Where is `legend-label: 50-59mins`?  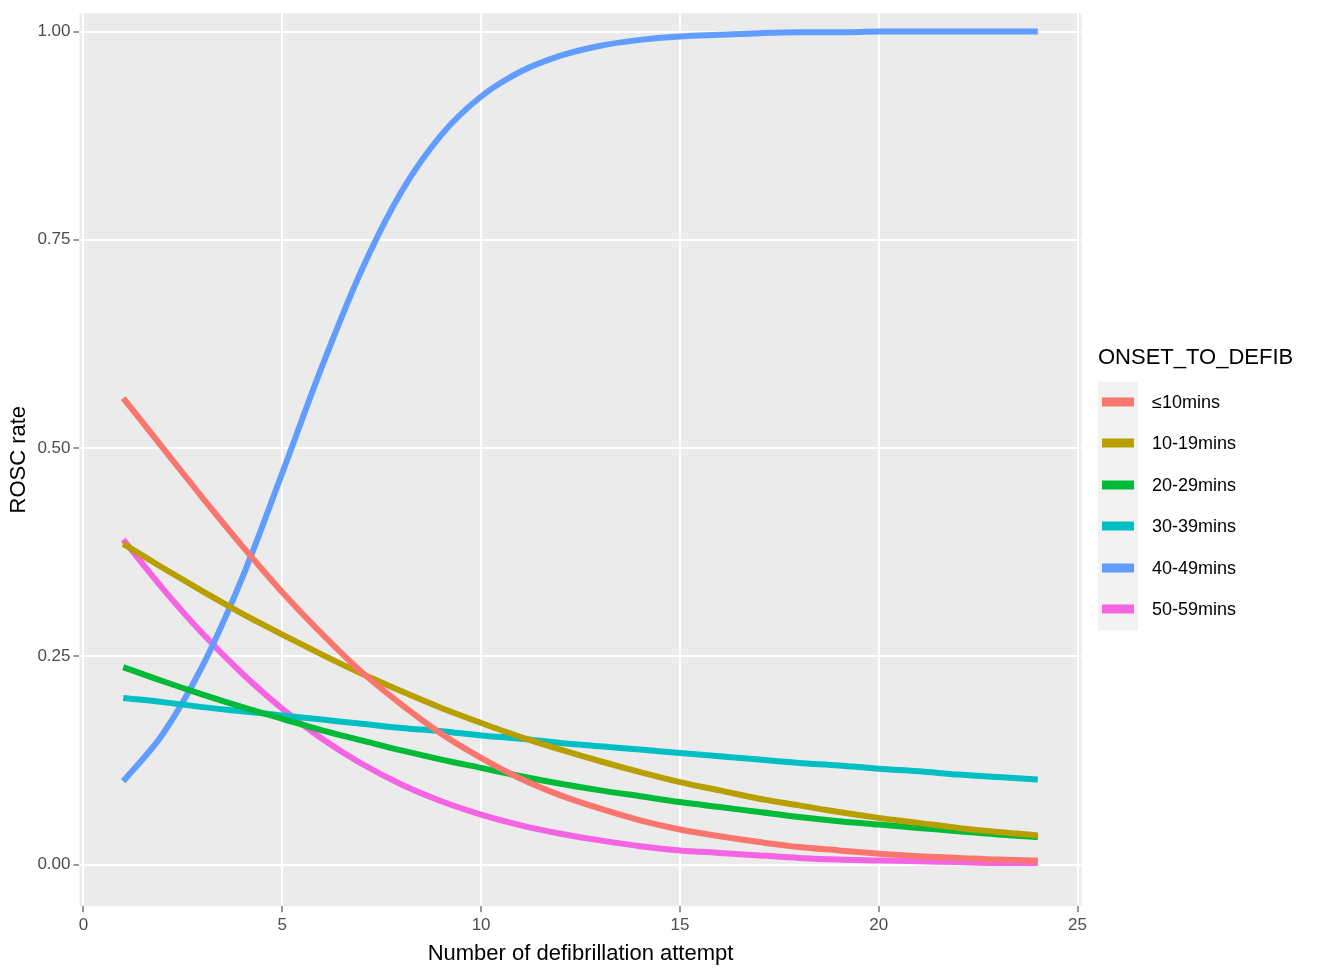
legend-label: 50-59mins is located at coordinates (1194, 609).